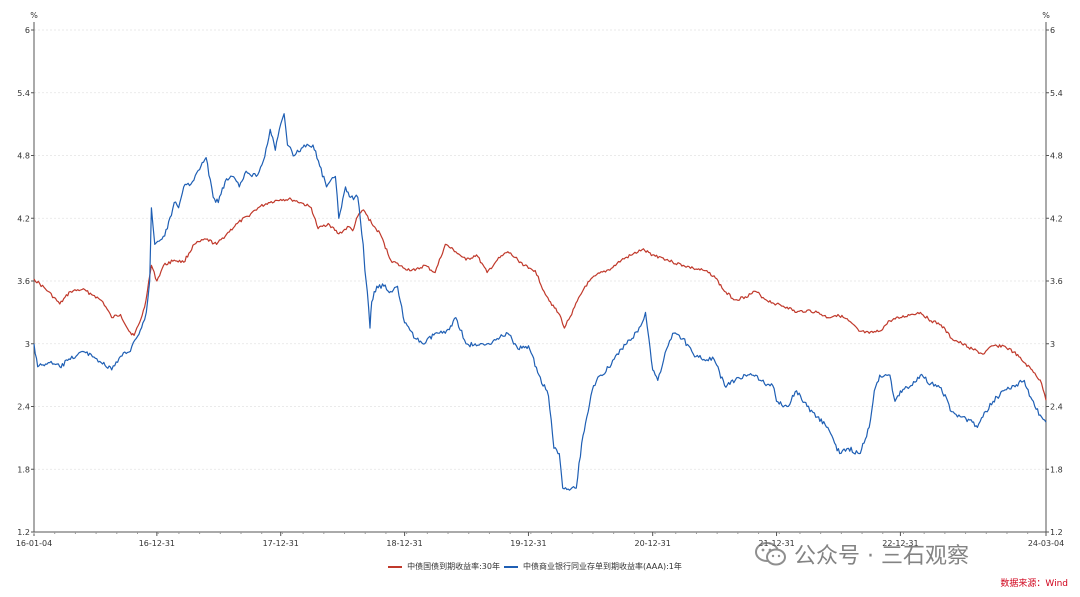 Image resolution: width=1080 pixels, height=597 pixels. What do you see at coordinates (34, 15) in the screenshot?
I see `y-unit-left: %` at bounding box center [34, 15].